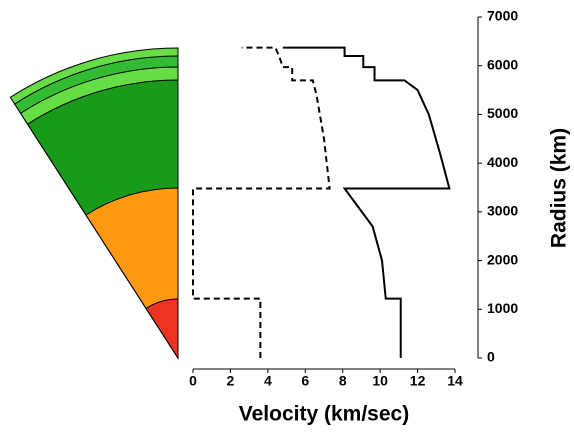 This screenshot has height=435, width=574. Describe the element at coordinates (193, 381) in the screenshot. I see `x-tick-label: 0` at that location.